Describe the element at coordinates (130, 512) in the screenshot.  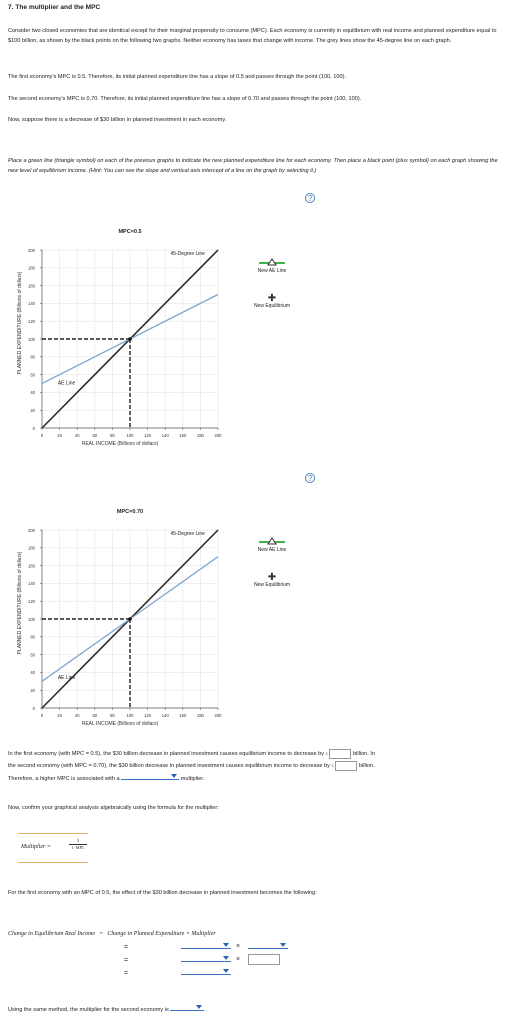
I see `graph-title: MPC=0.70` at that location.